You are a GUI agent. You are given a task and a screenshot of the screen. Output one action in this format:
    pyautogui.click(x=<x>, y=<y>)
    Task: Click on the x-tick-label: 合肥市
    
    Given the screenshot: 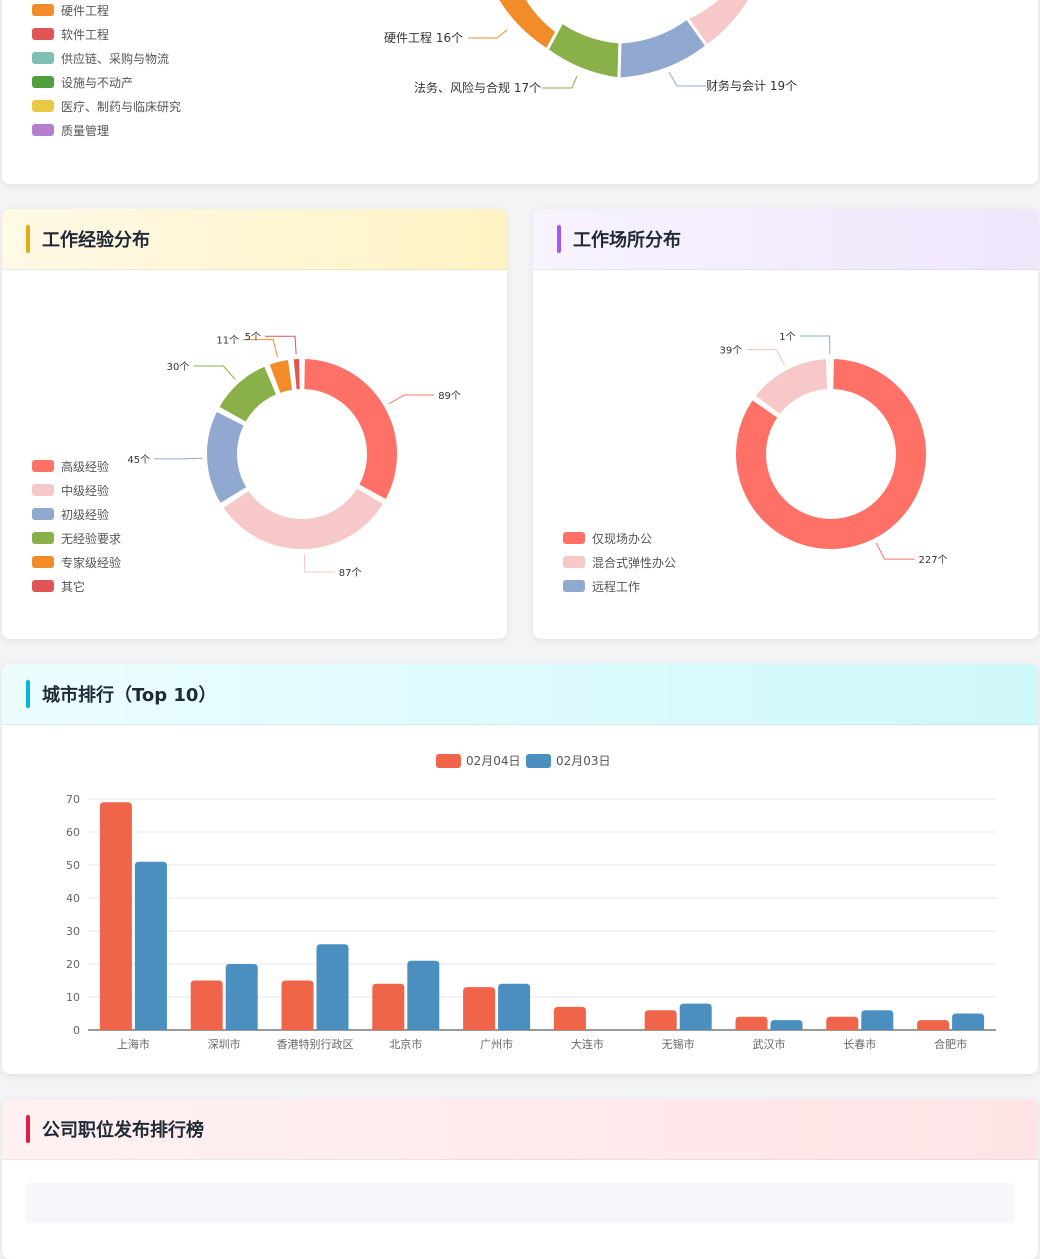 What is the action you would take?
    pyautogui.click(x=950, y=1044)
    